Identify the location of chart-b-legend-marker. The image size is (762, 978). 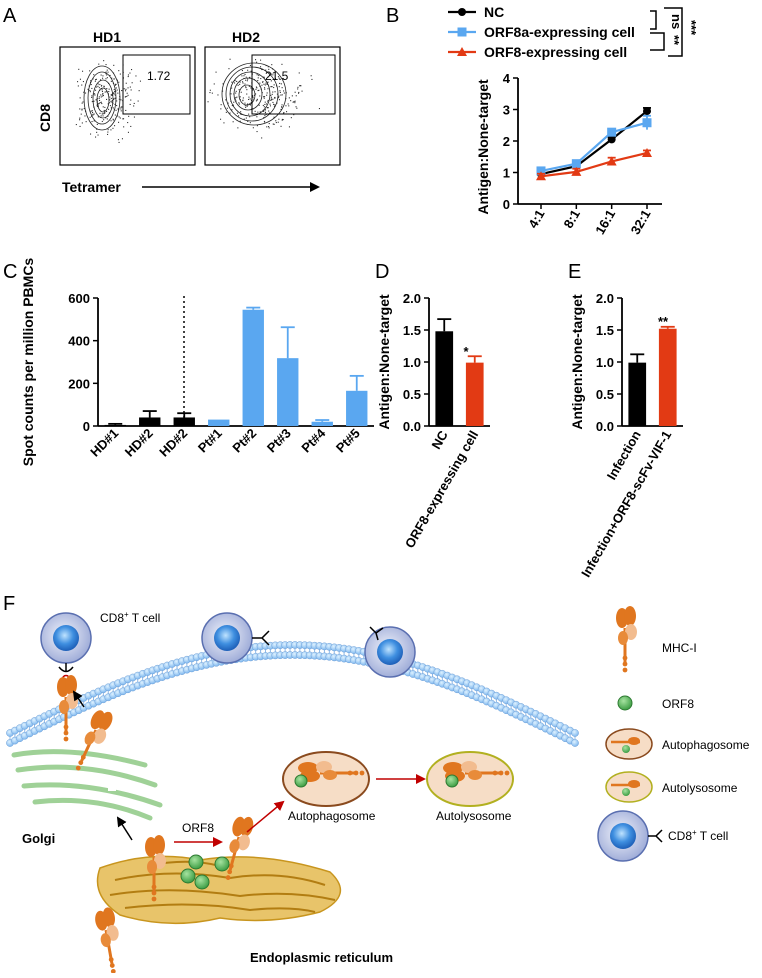
(462, 51).